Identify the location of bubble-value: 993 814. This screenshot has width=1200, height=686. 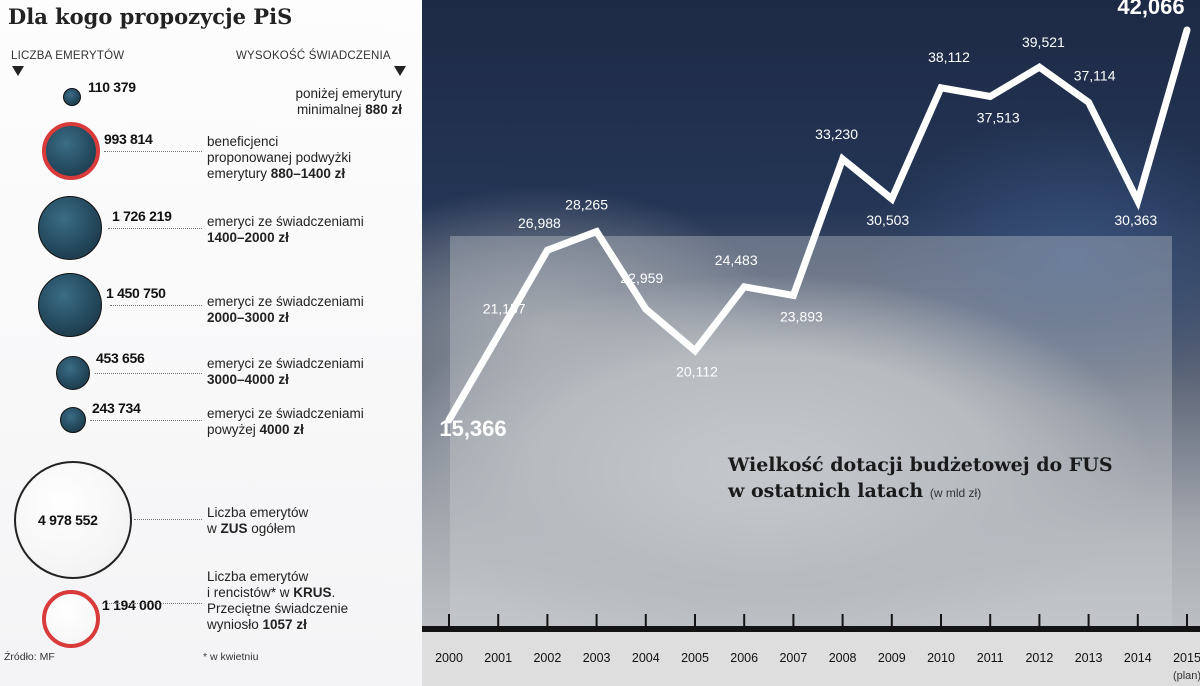
(128, 139).